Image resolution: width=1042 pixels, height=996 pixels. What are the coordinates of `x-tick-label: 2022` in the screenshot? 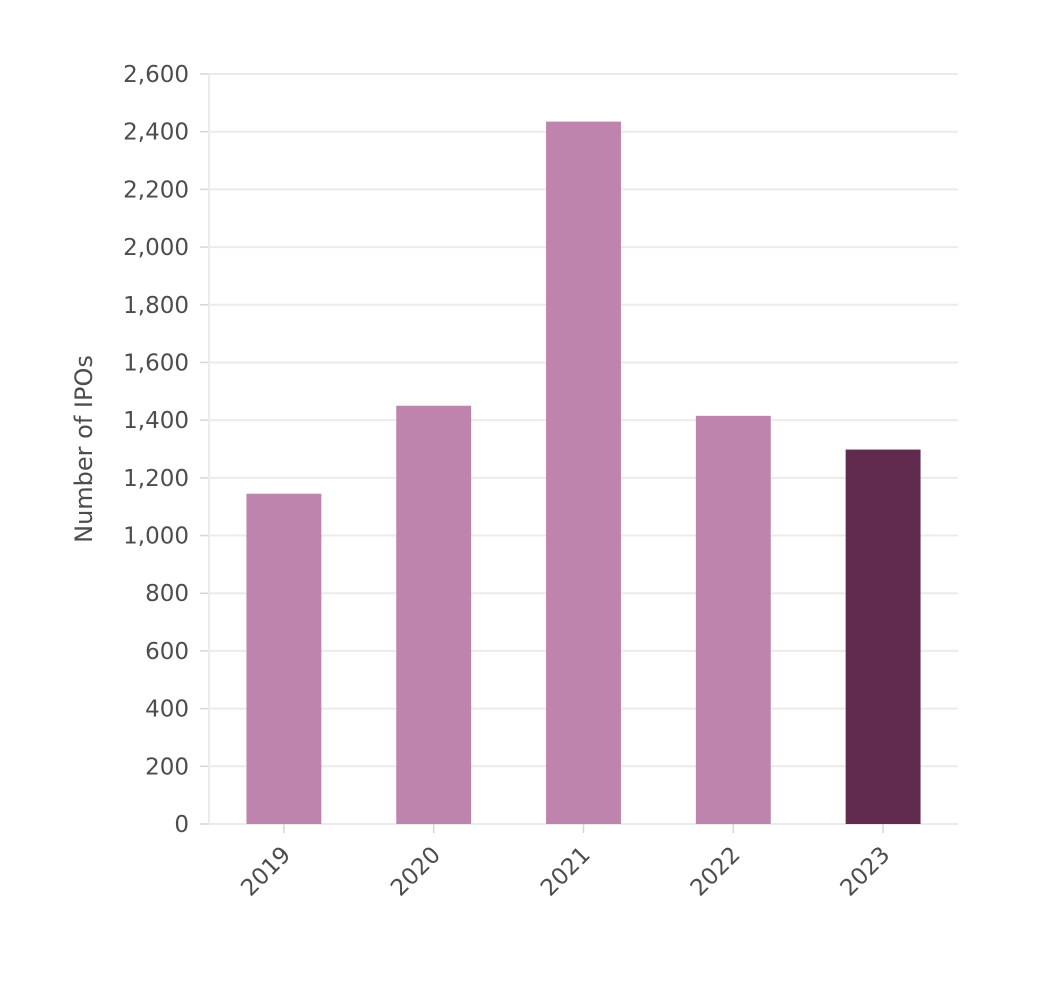 It's located at (716, 872).